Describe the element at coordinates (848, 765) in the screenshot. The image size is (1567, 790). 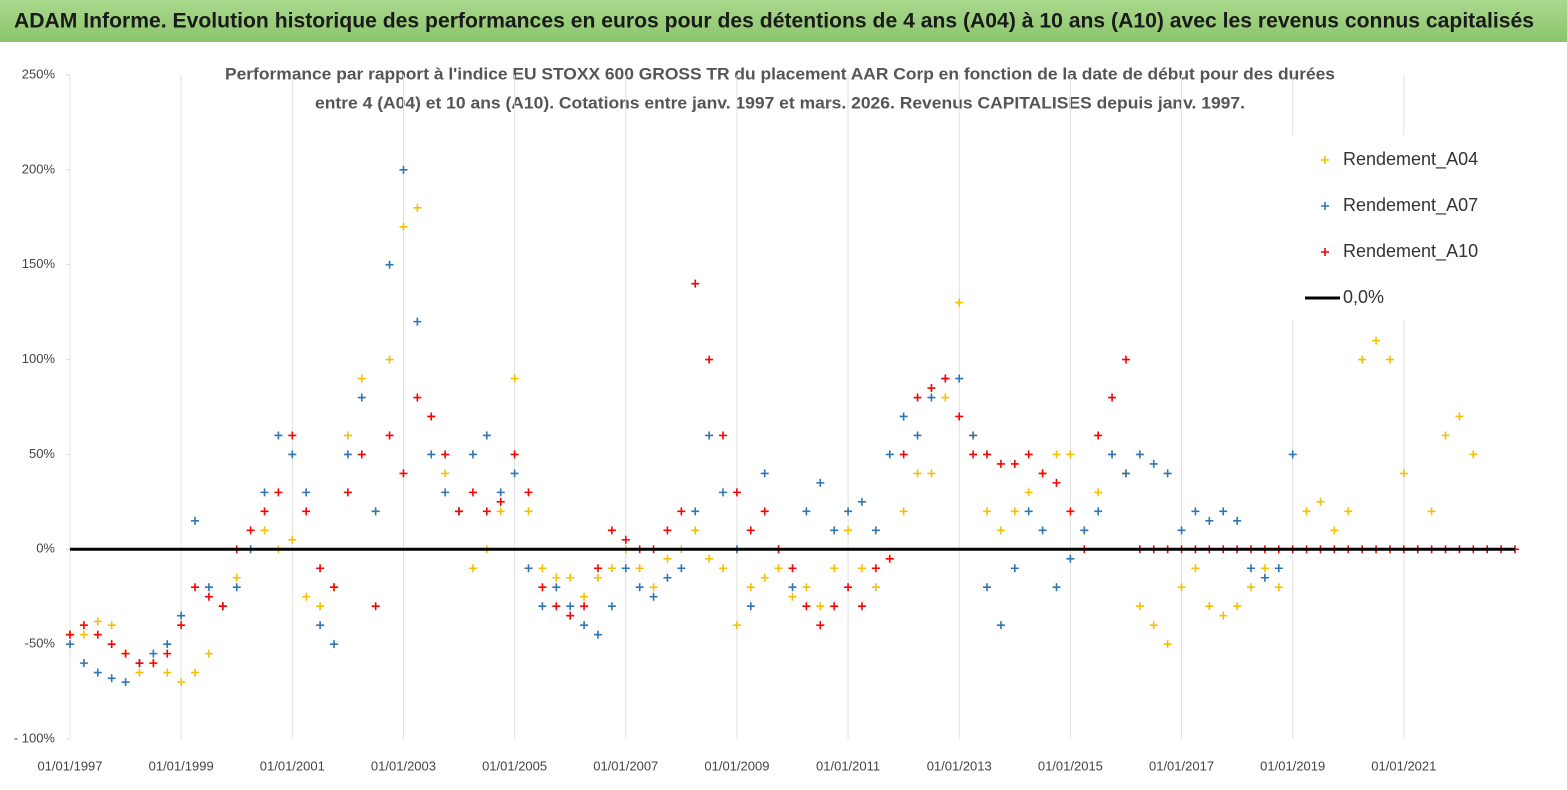
I see `x-tick-label: 01/01/2011` at that location.